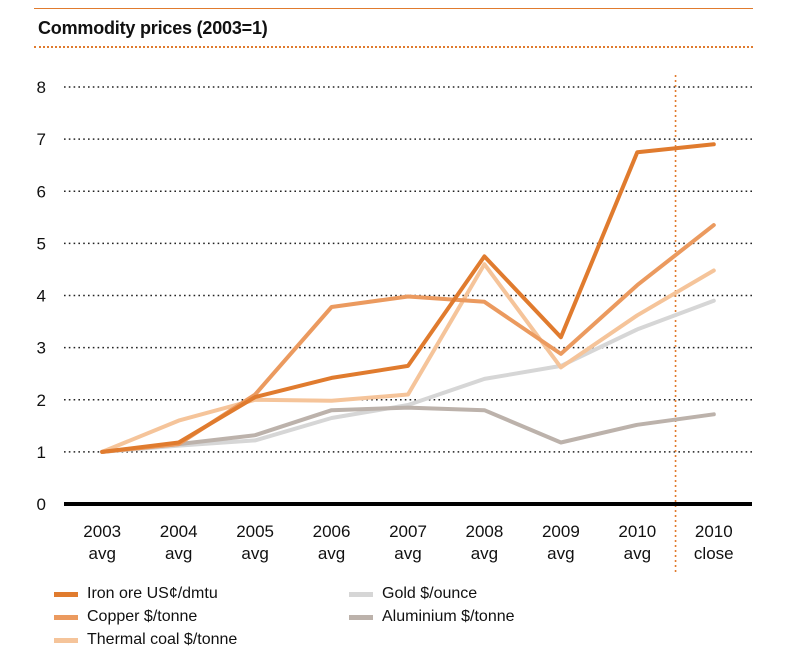 Image resolution: width=800 pixels, height=659 pixels. What do you see at coordinates (41, 400) in the screenshot?
I see `y-tick-label: 2` at bounding box center [41, 400].